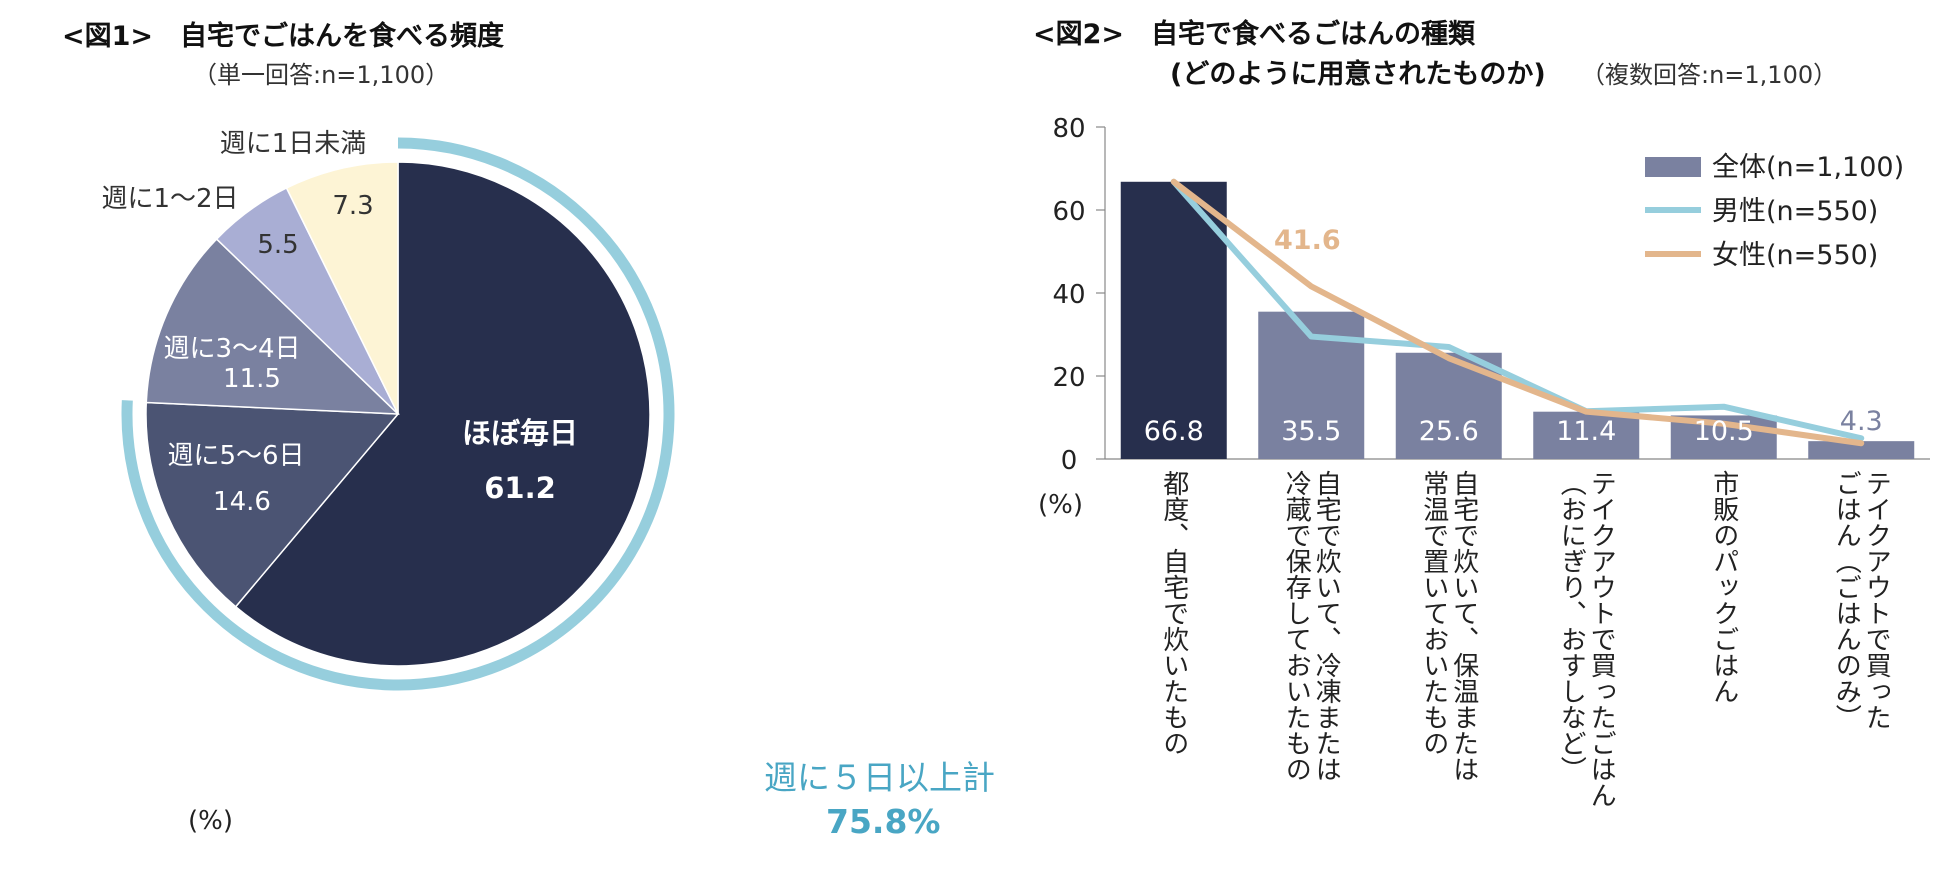  Describe the element at coordinates (252, 379) in the screenshot. I see `pie-slice-value: 11.5` at that location.